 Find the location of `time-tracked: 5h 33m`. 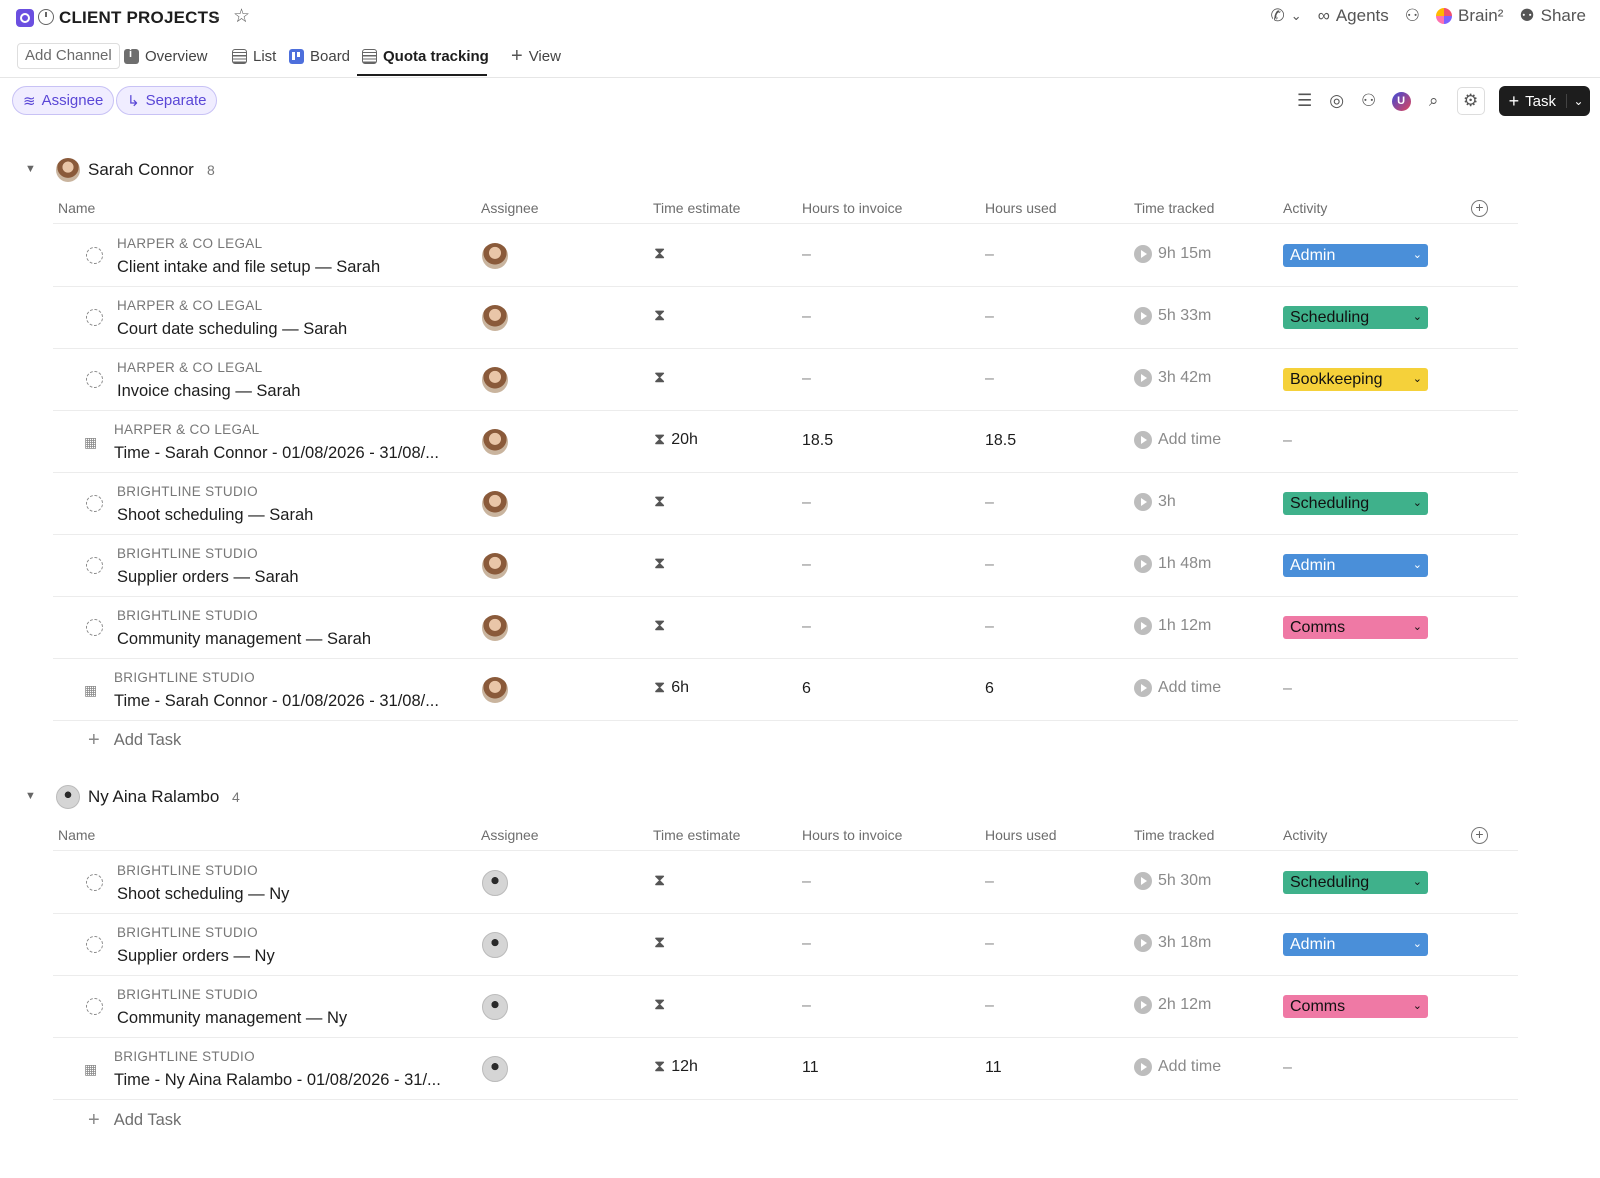

time-tracked: 5h 33m is located at coordinates (1172, 316).